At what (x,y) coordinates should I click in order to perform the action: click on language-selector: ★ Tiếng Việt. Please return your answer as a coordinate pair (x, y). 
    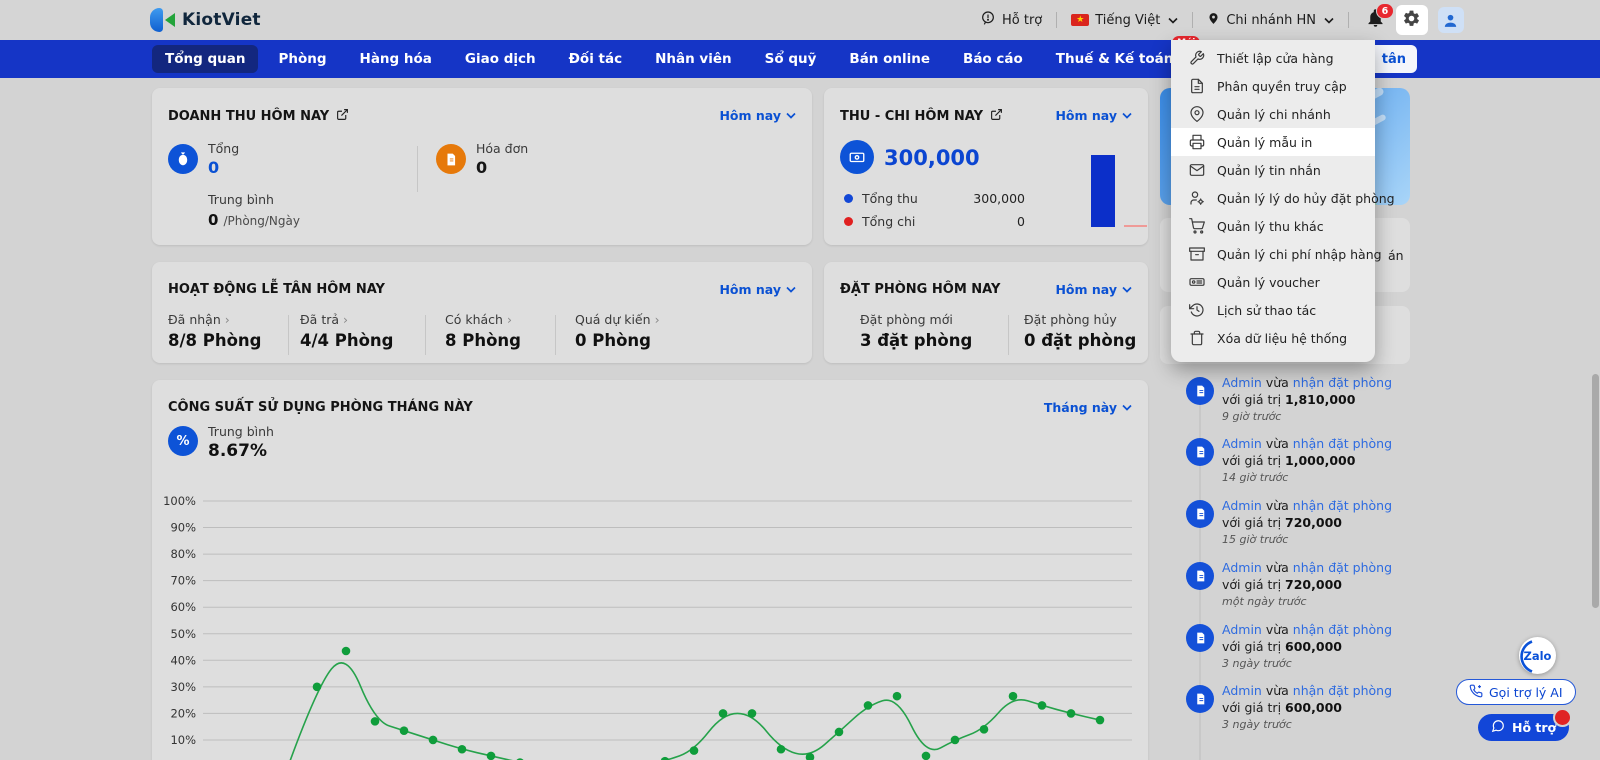
    Looking at the image, I should click on (1124, 20).